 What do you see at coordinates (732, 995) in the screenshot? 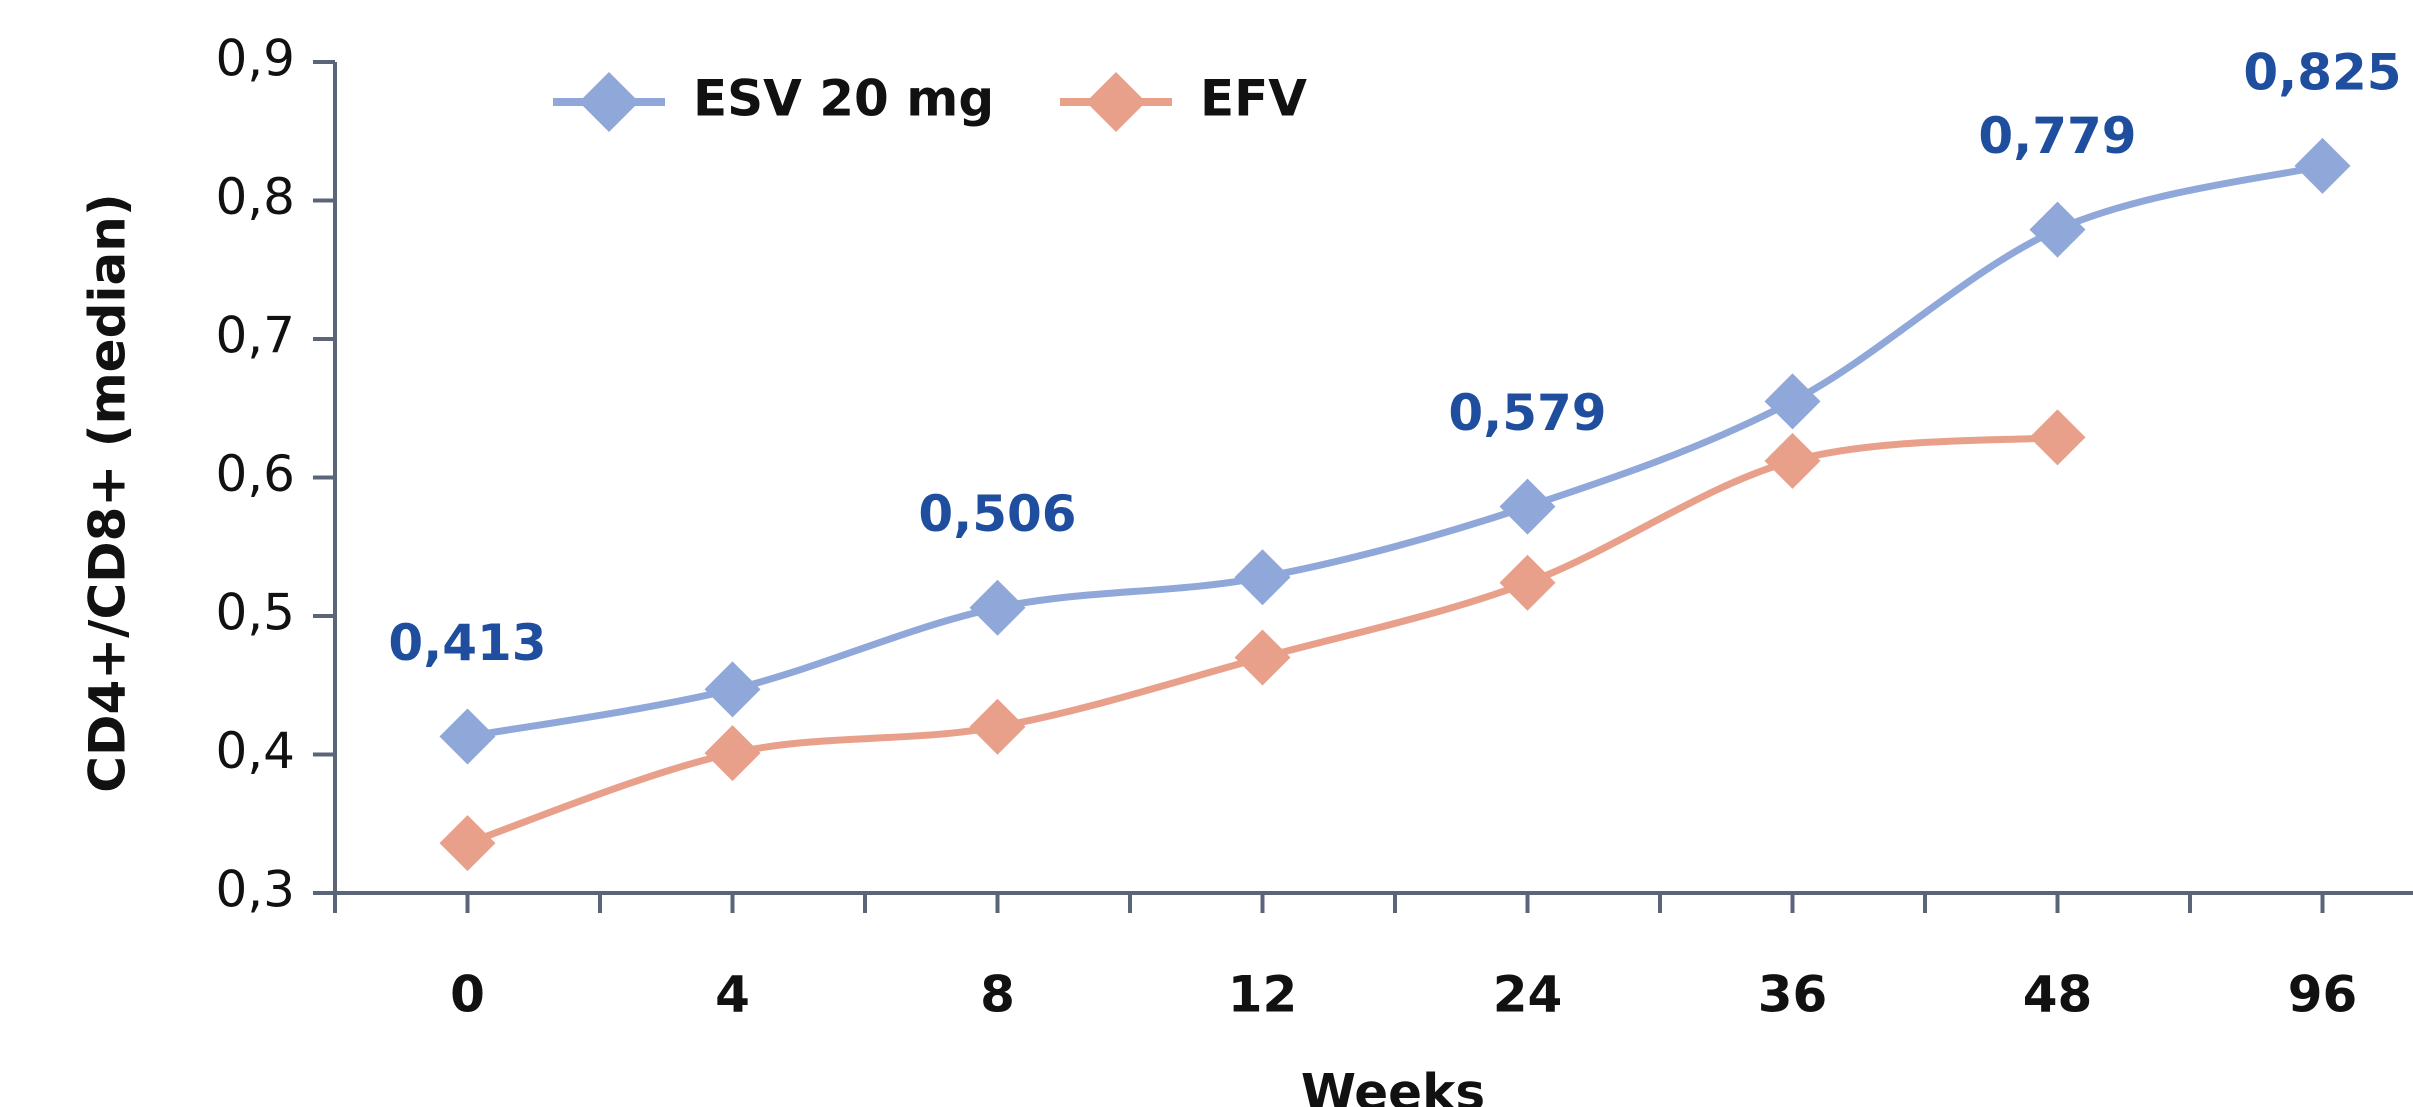
I see `x-tick-label: 4` at bounding box center [732, 995].